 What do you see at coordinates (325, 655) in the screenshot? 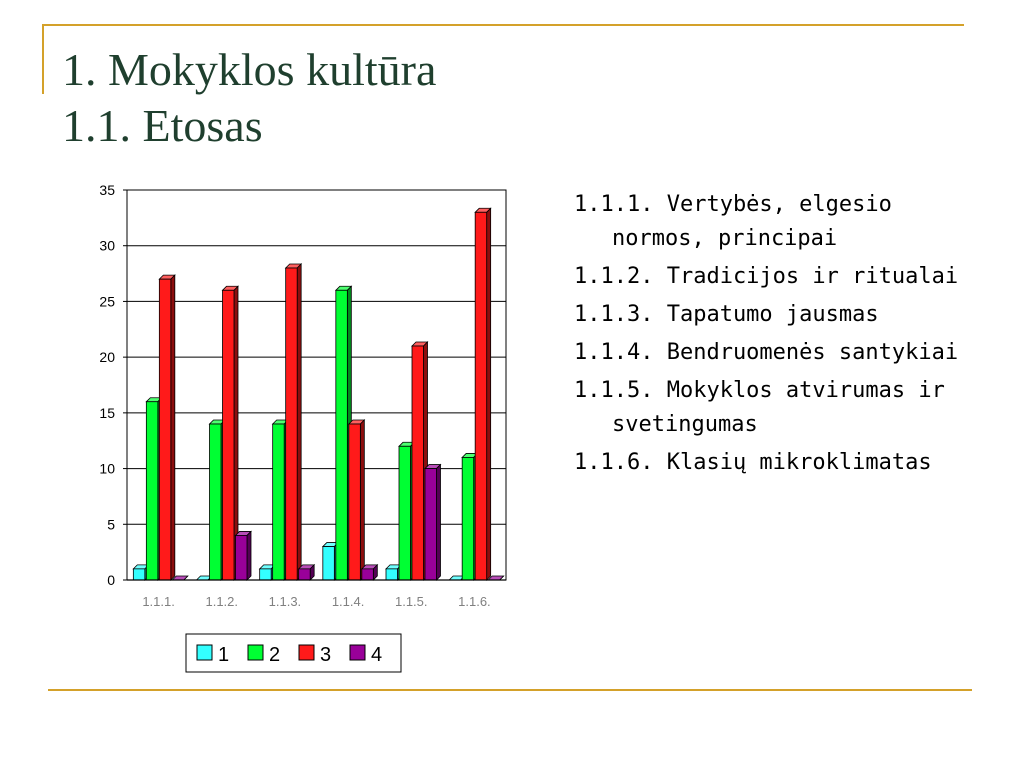
I see `legend-label: 3` at bounding box center [325, 655].